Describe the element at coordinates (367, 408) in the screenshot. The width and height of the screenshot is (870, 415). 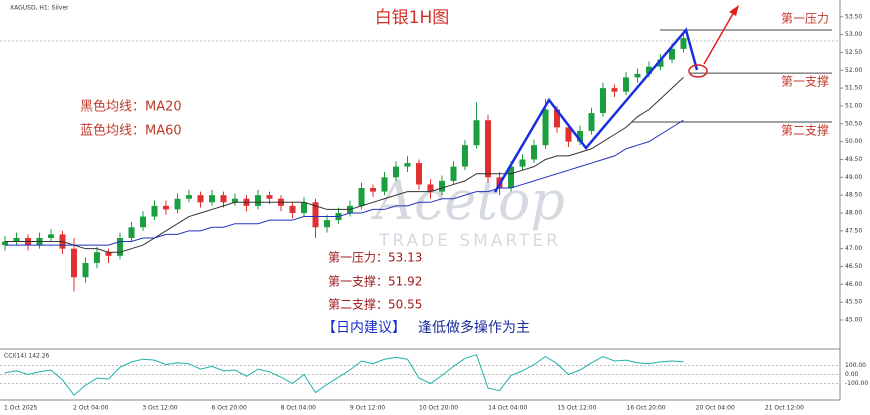
I see `x-tick-label: 9 Oct 12:00` at that location.